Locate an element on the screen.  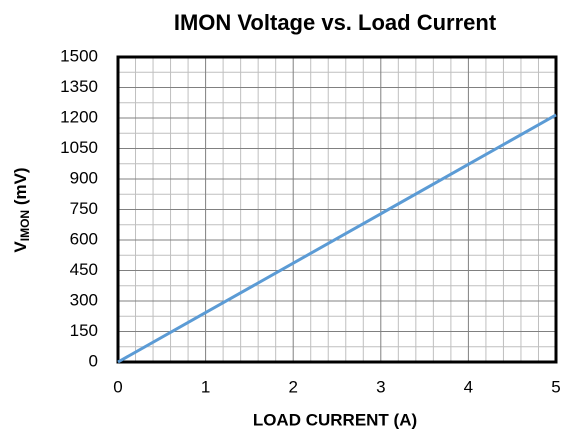
x-tick-label: 1 is located at coordinates (205, 386).